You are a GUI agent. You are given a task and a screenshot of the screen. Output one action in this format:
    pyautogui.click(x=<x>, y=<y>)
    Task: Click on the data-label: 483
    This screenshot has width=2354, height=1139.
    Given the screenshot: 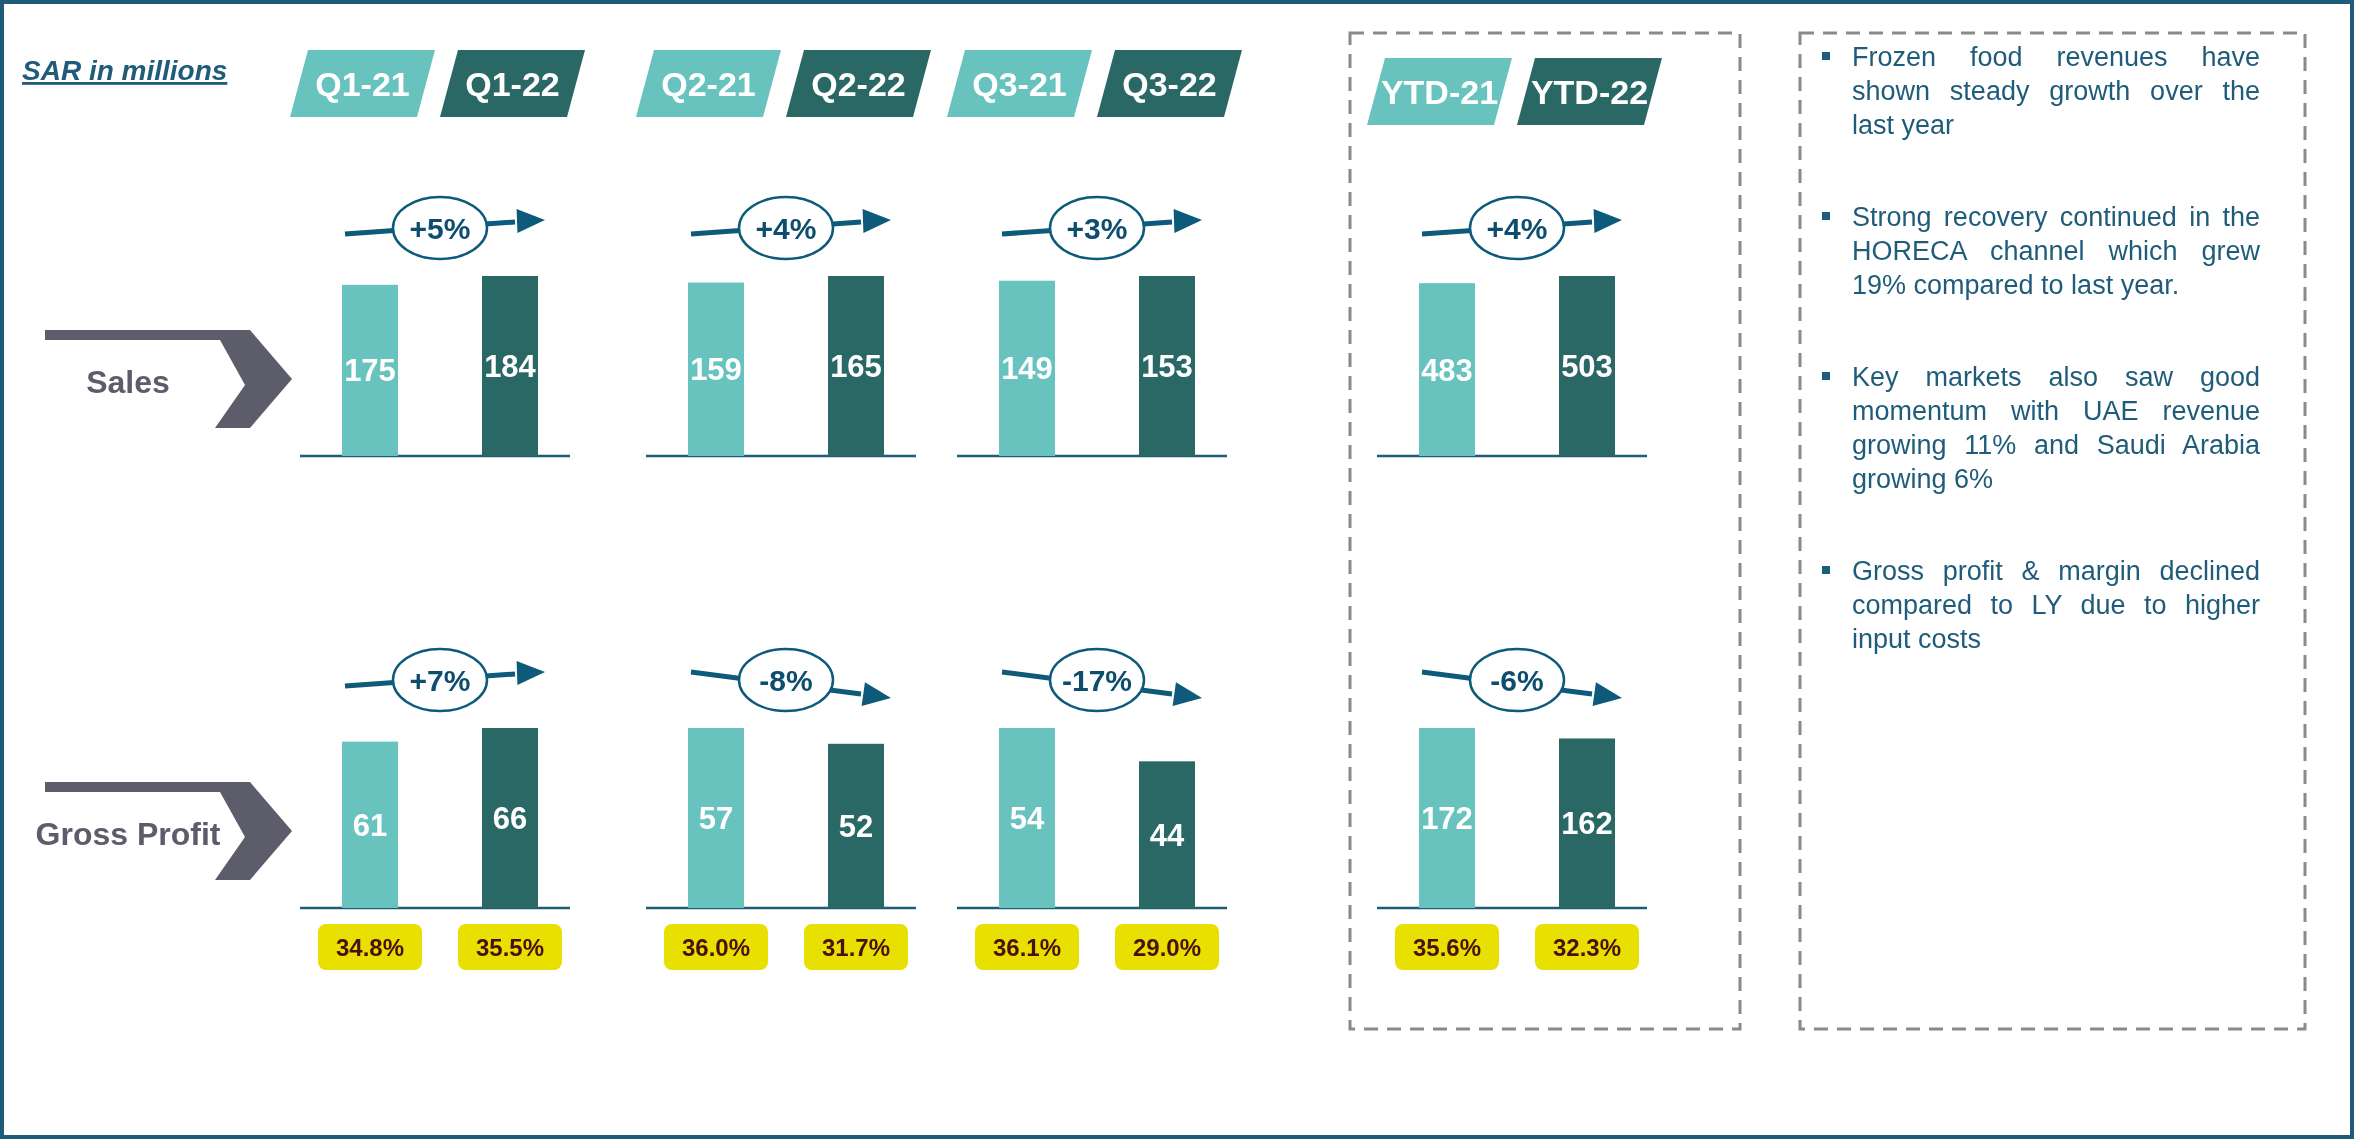 What is the action you would take?
    pyautogui.click(x=1447, y=370)
    